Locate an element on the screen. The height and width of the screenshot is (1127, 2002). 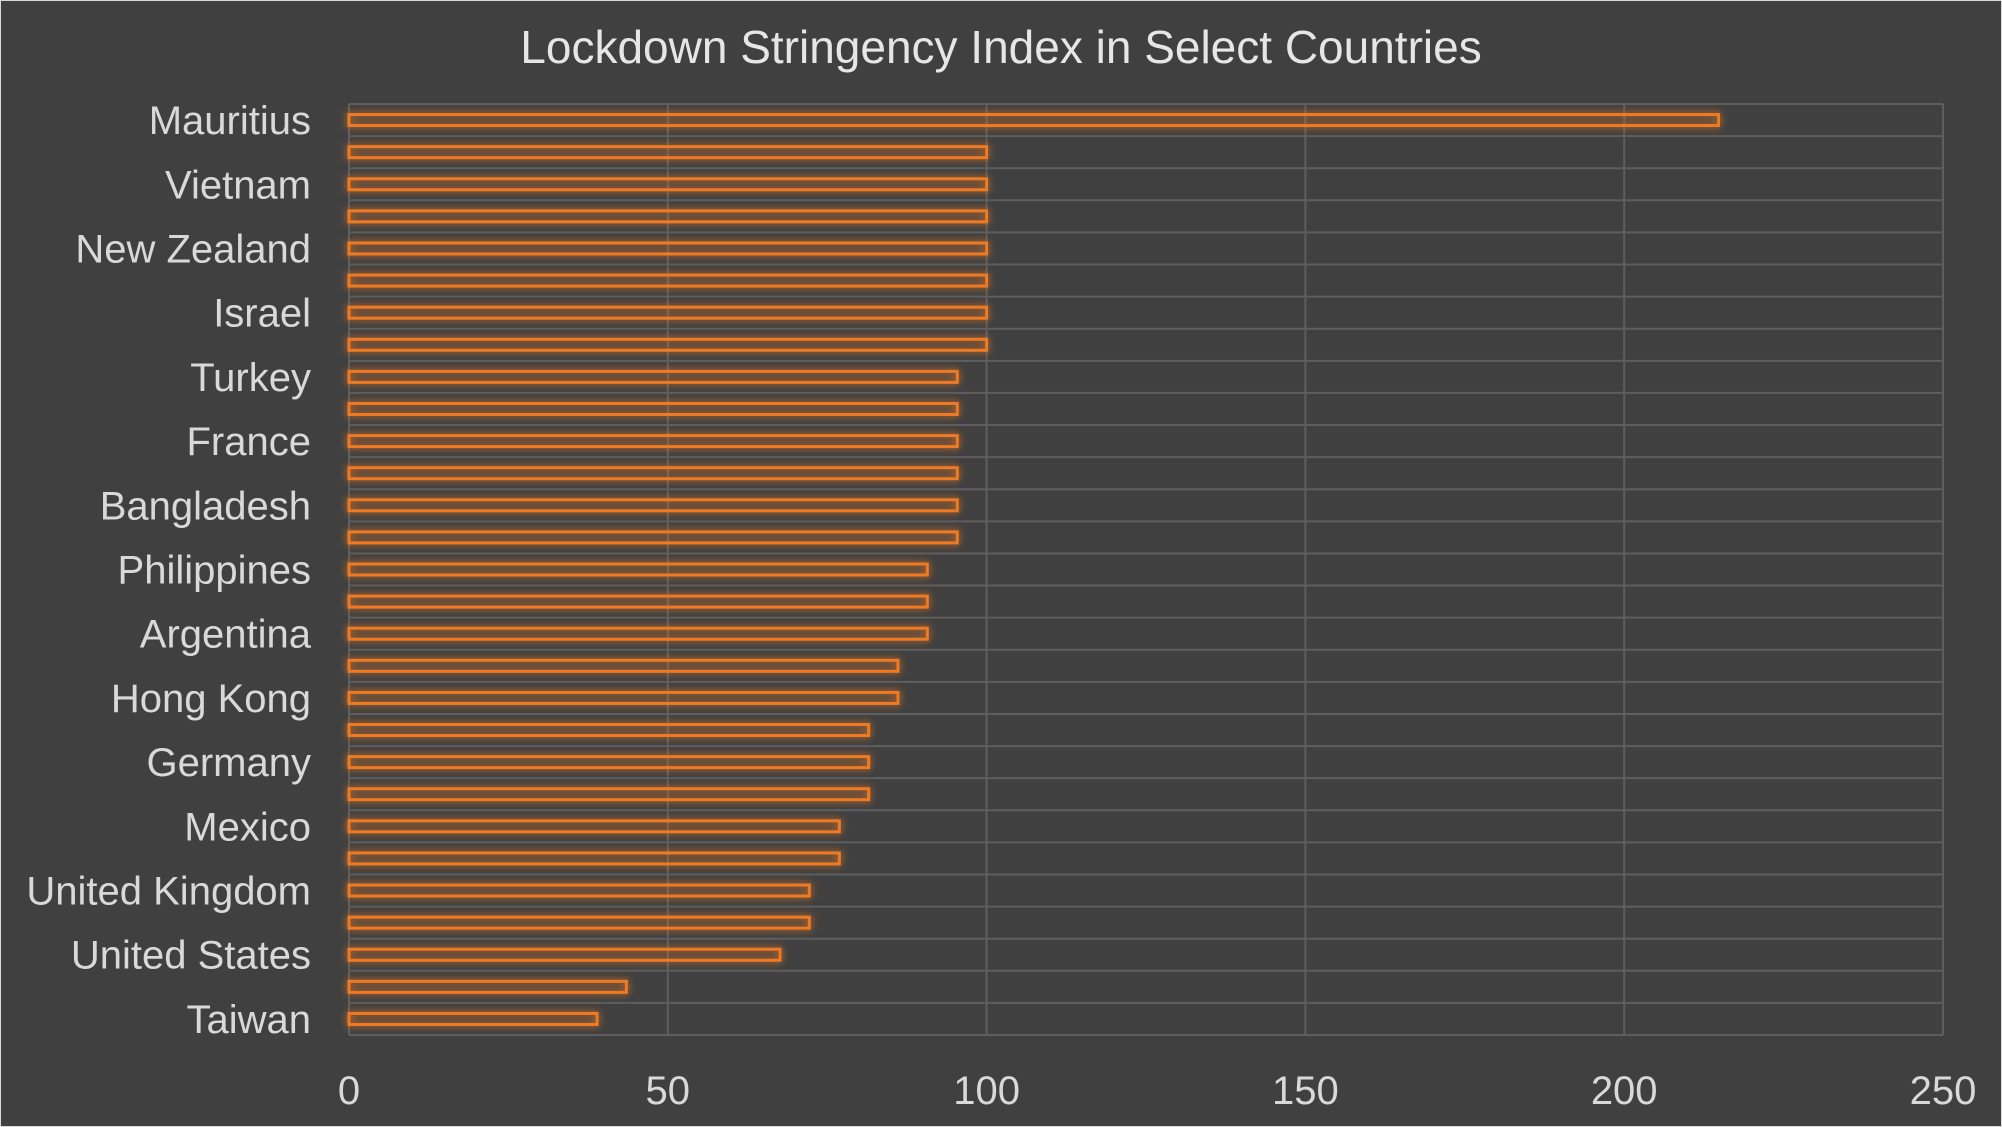
category-label: Bangladesh is located at coordinates (205, 506).